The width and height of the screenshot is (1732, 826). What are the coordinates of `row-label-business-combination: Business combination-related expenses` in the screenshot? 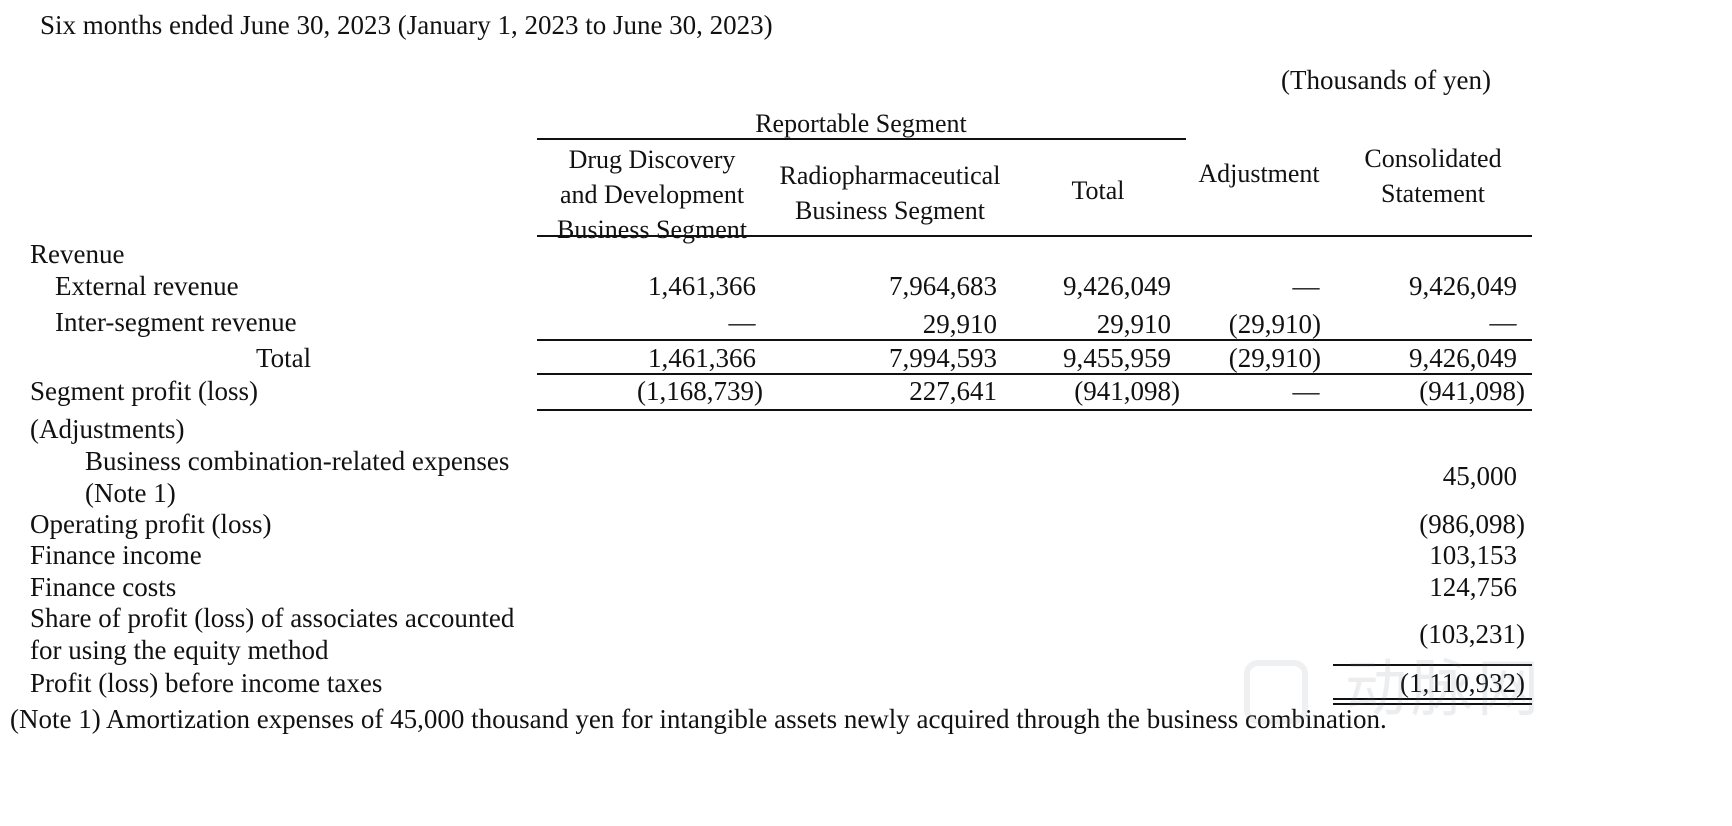 It's located at (297, 461).